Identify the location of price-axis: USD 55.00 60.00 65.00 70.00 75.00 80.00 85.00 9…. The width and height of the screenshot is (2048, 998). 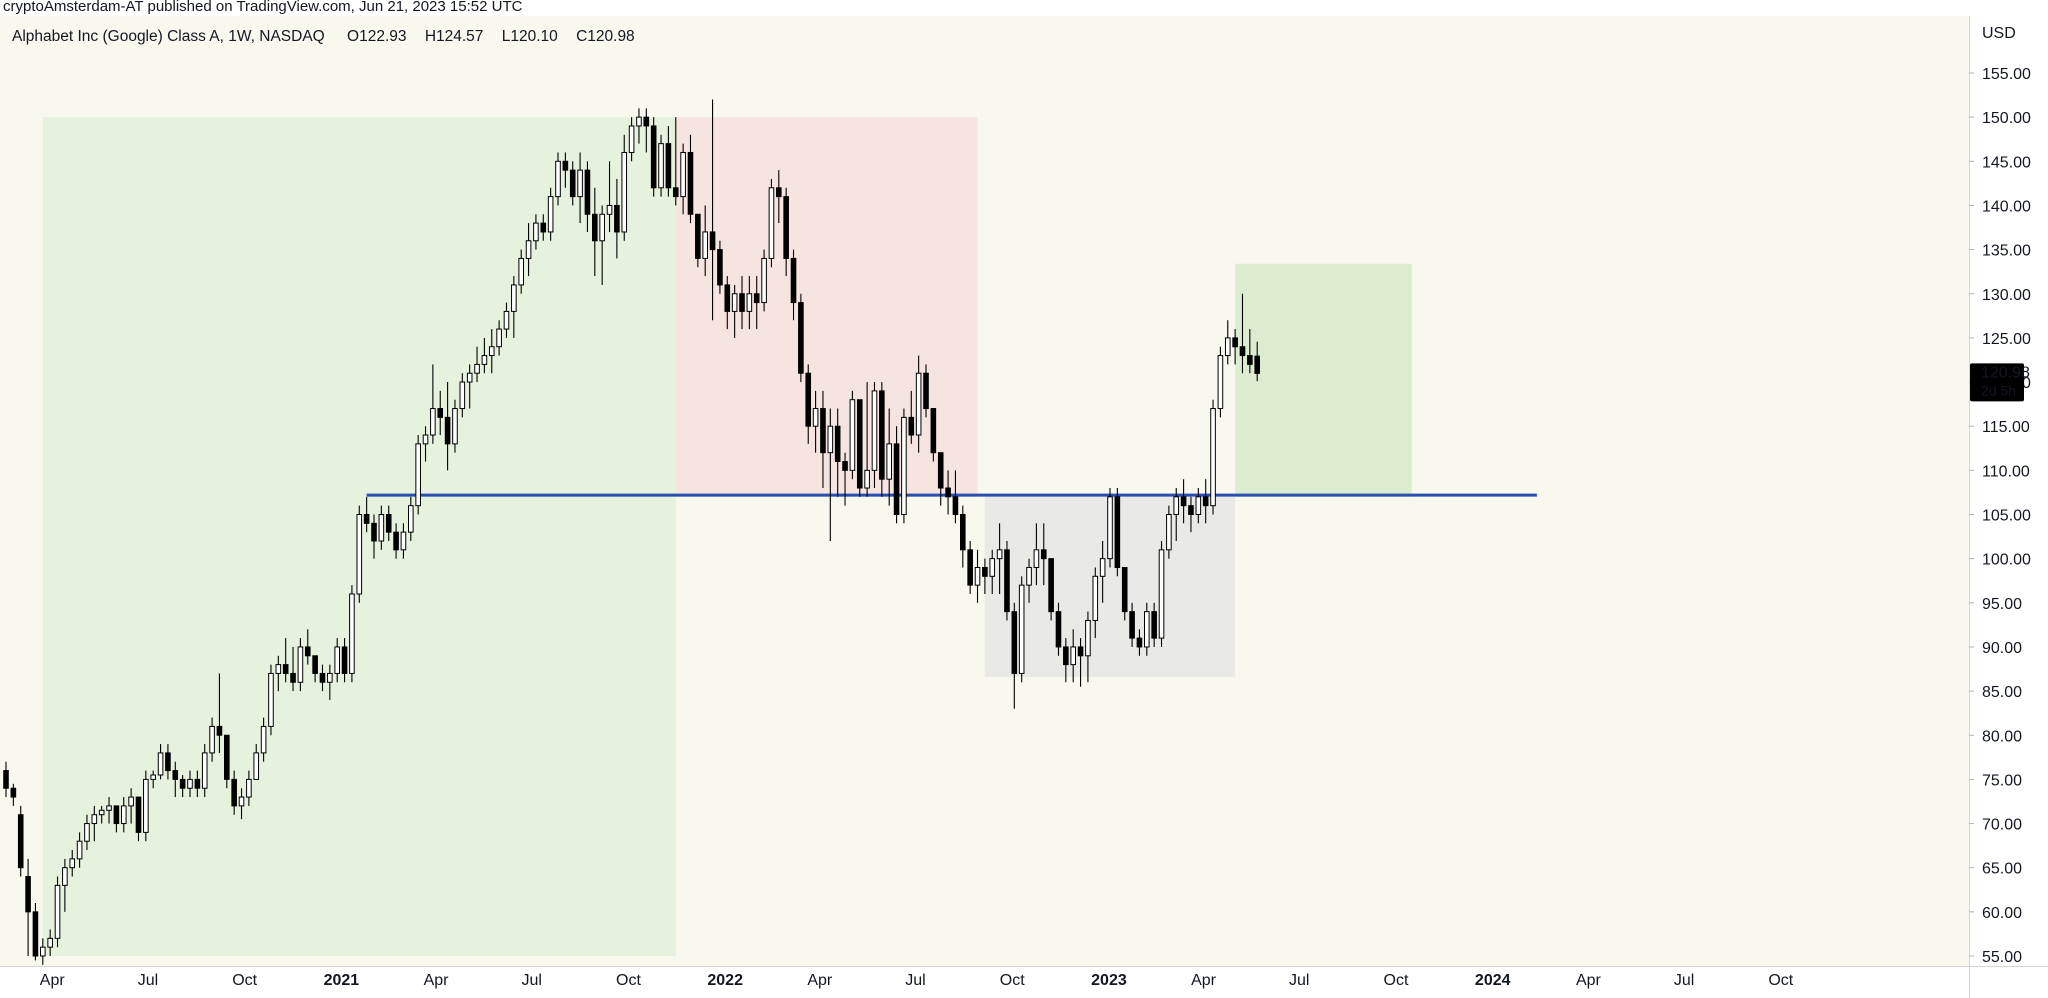
(2000, 495).